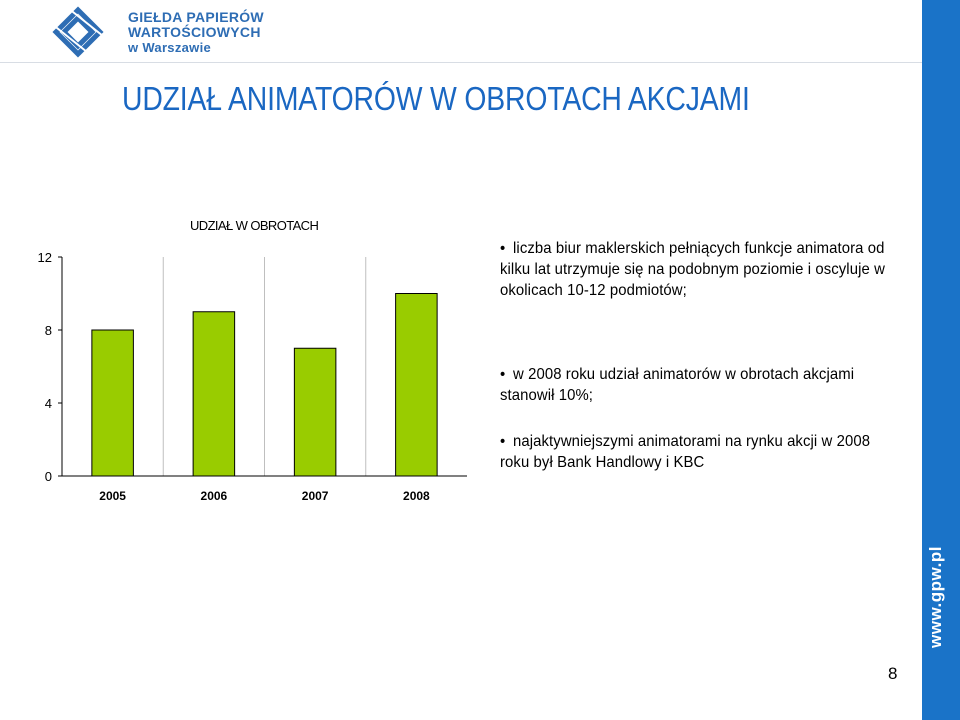  What do you see at coordinates (436, 98) in the screenshot?
I see `slide-title: UDZIAŁ ANIMATORÓW W OBROTACH AKCJAMI` at bounding box center [436, 98].